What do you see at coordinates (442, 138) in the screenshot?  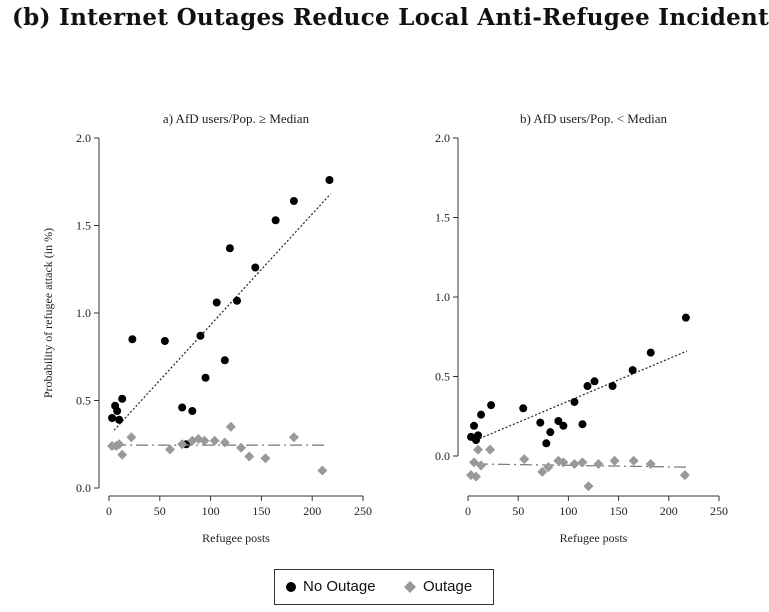 I see `y-tick-label: 2.0` at bounding box center [442, 138].